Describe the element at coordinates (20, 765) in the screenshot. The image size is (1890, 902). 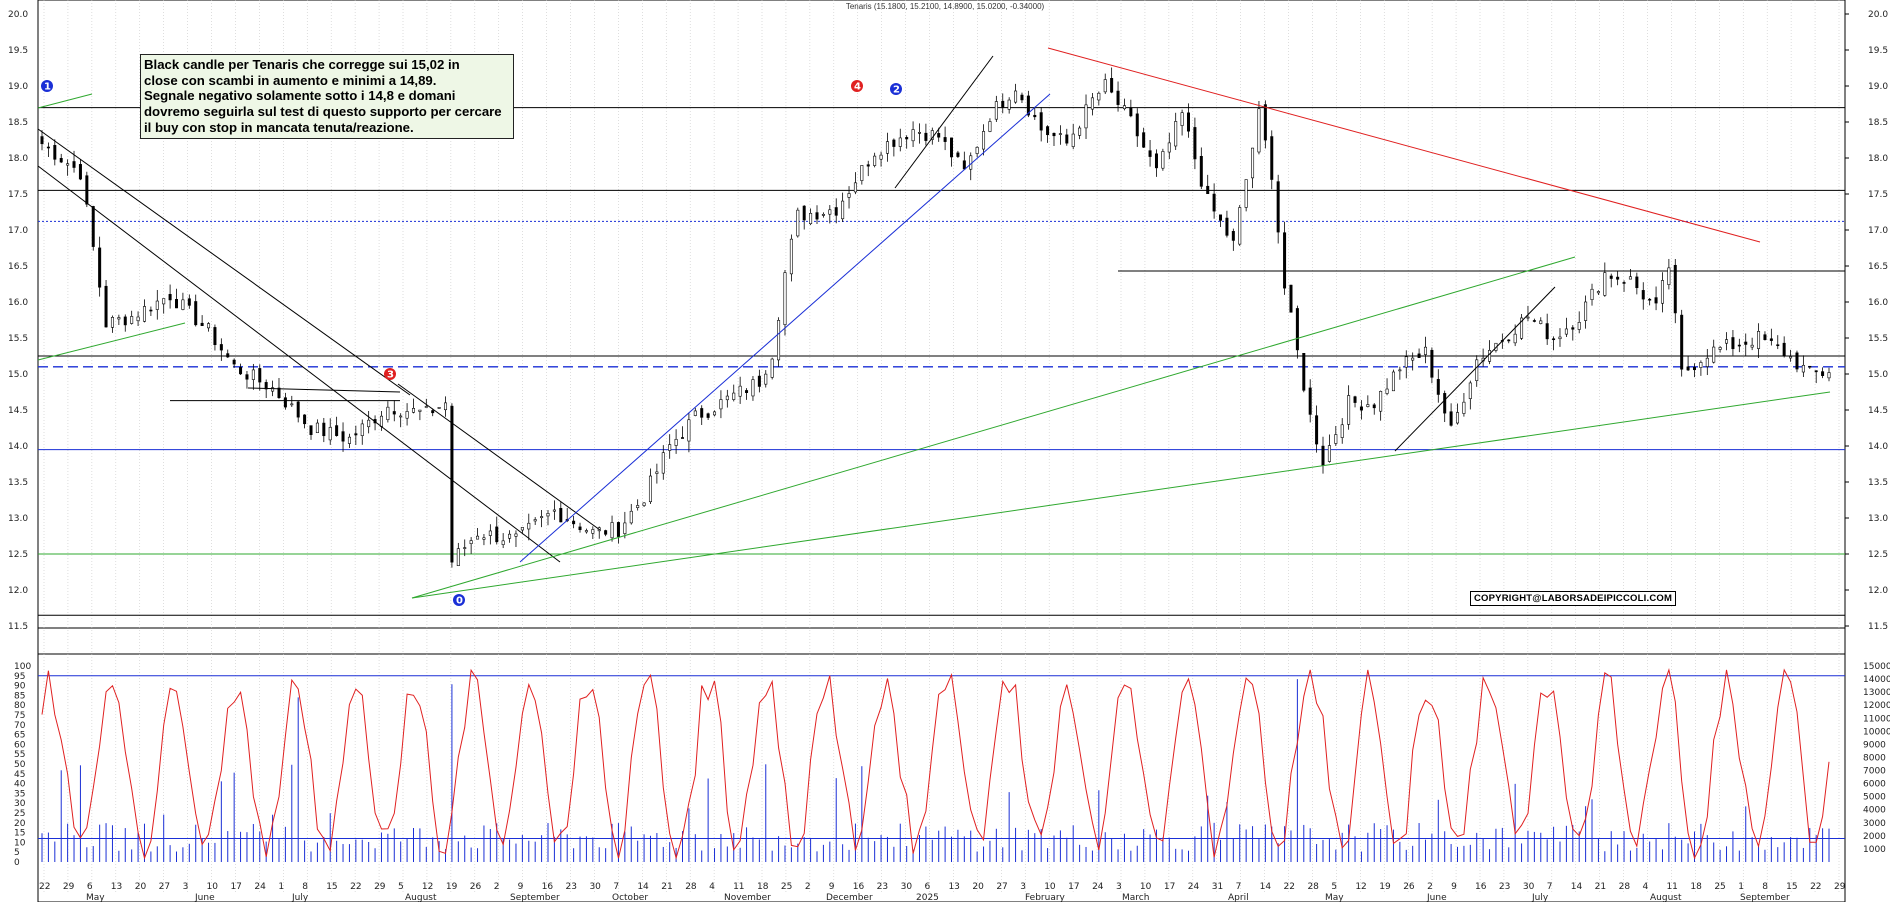
I see `osc-tick-label: 50` at that location.